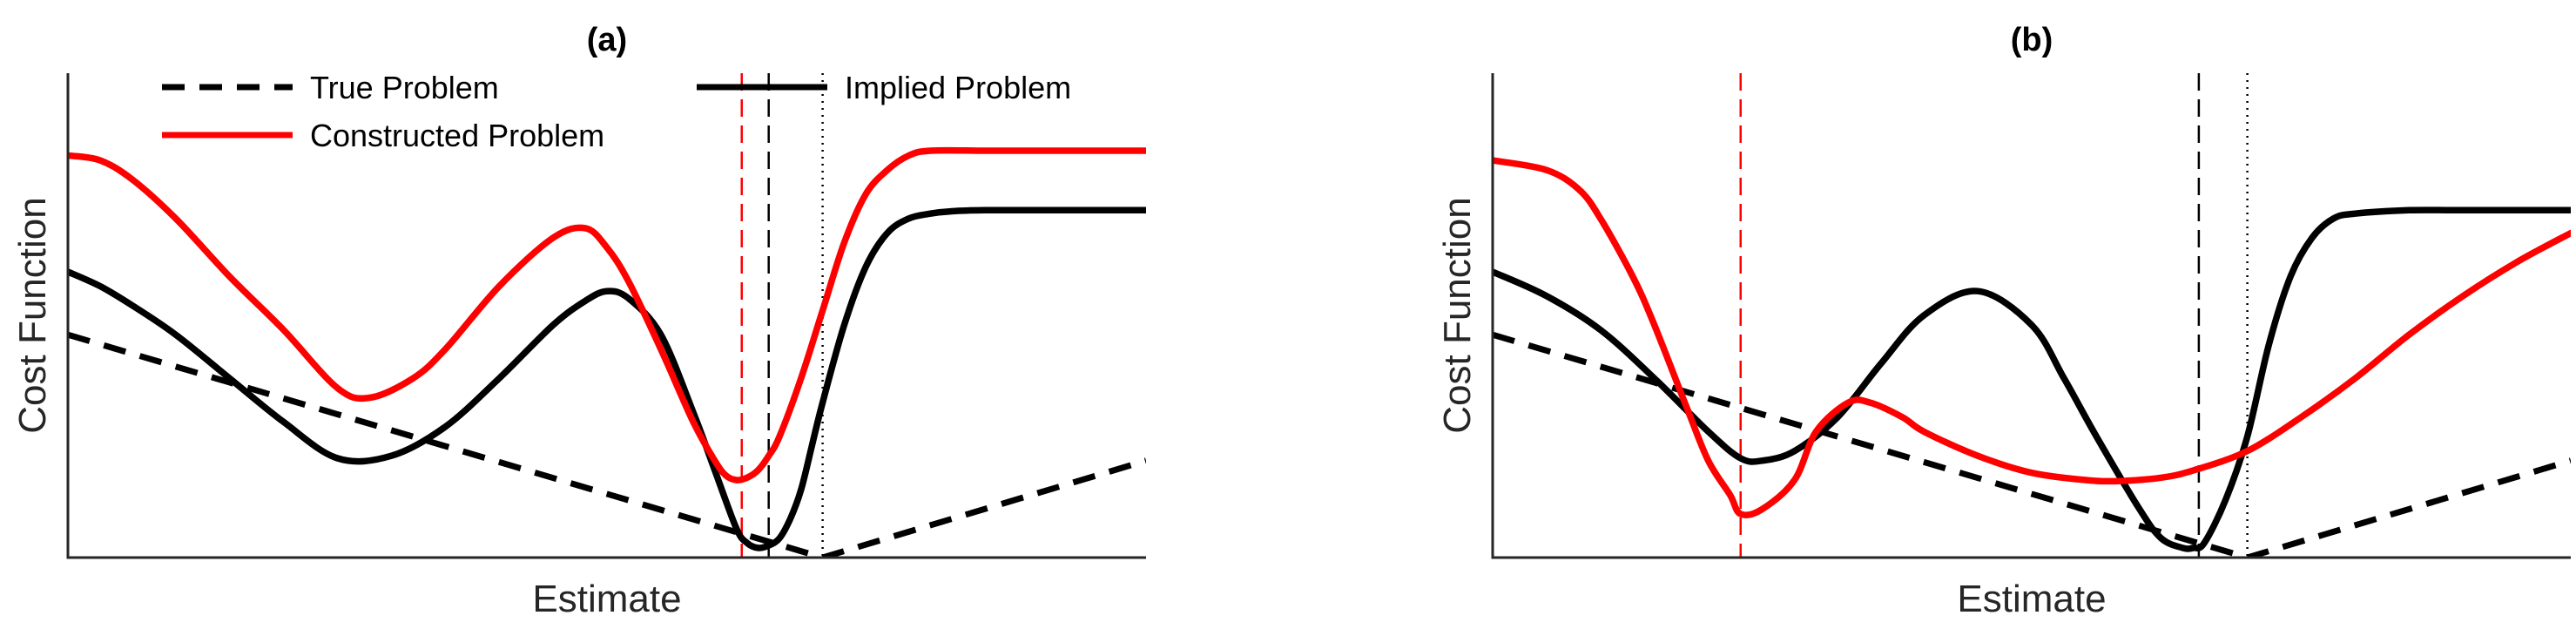 The height and width of the screenshot is (629, 2576). I want to click on legend-label-implied-problem: Implied Problem, so click(958, 87).